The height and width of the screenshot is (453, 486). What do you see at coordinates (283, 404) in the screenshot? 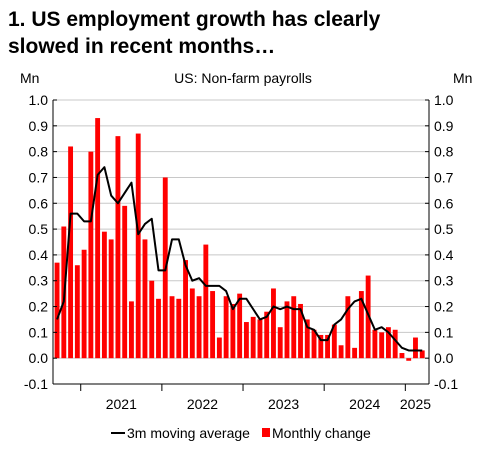
I see `x-year-label: 2023` at bounding box center [283, 404].